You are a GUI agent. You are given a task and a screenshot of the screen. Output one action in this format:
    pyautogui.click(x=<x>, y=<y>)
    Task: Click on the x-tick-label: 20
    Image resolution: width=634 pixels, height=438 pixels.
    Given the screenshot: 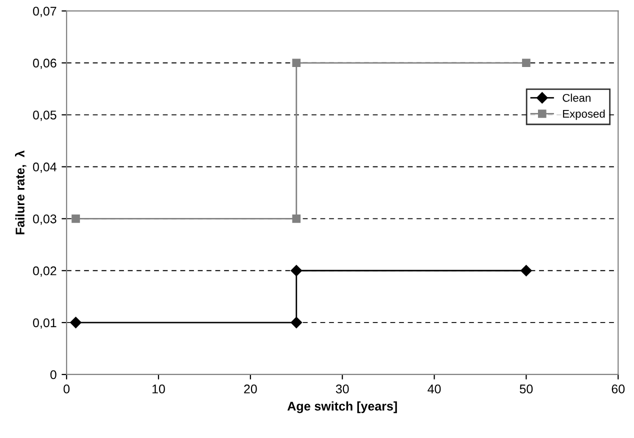 What is the action you would take?
    pyautogui.click(x=250, y=389)
    